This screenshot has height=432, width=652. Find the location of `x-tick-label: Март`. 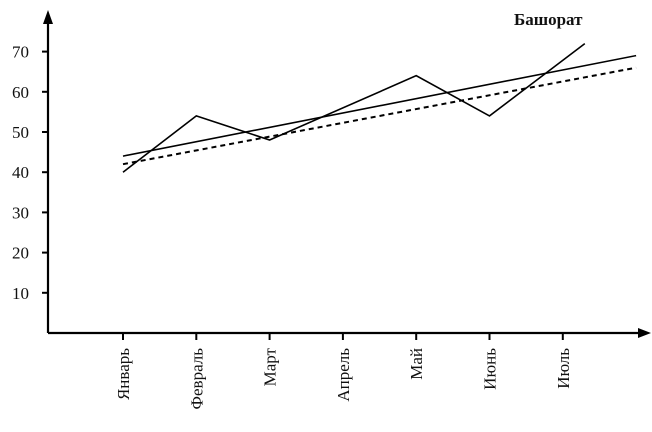

x-tick-label: Март is located at coordinates (270, 366).